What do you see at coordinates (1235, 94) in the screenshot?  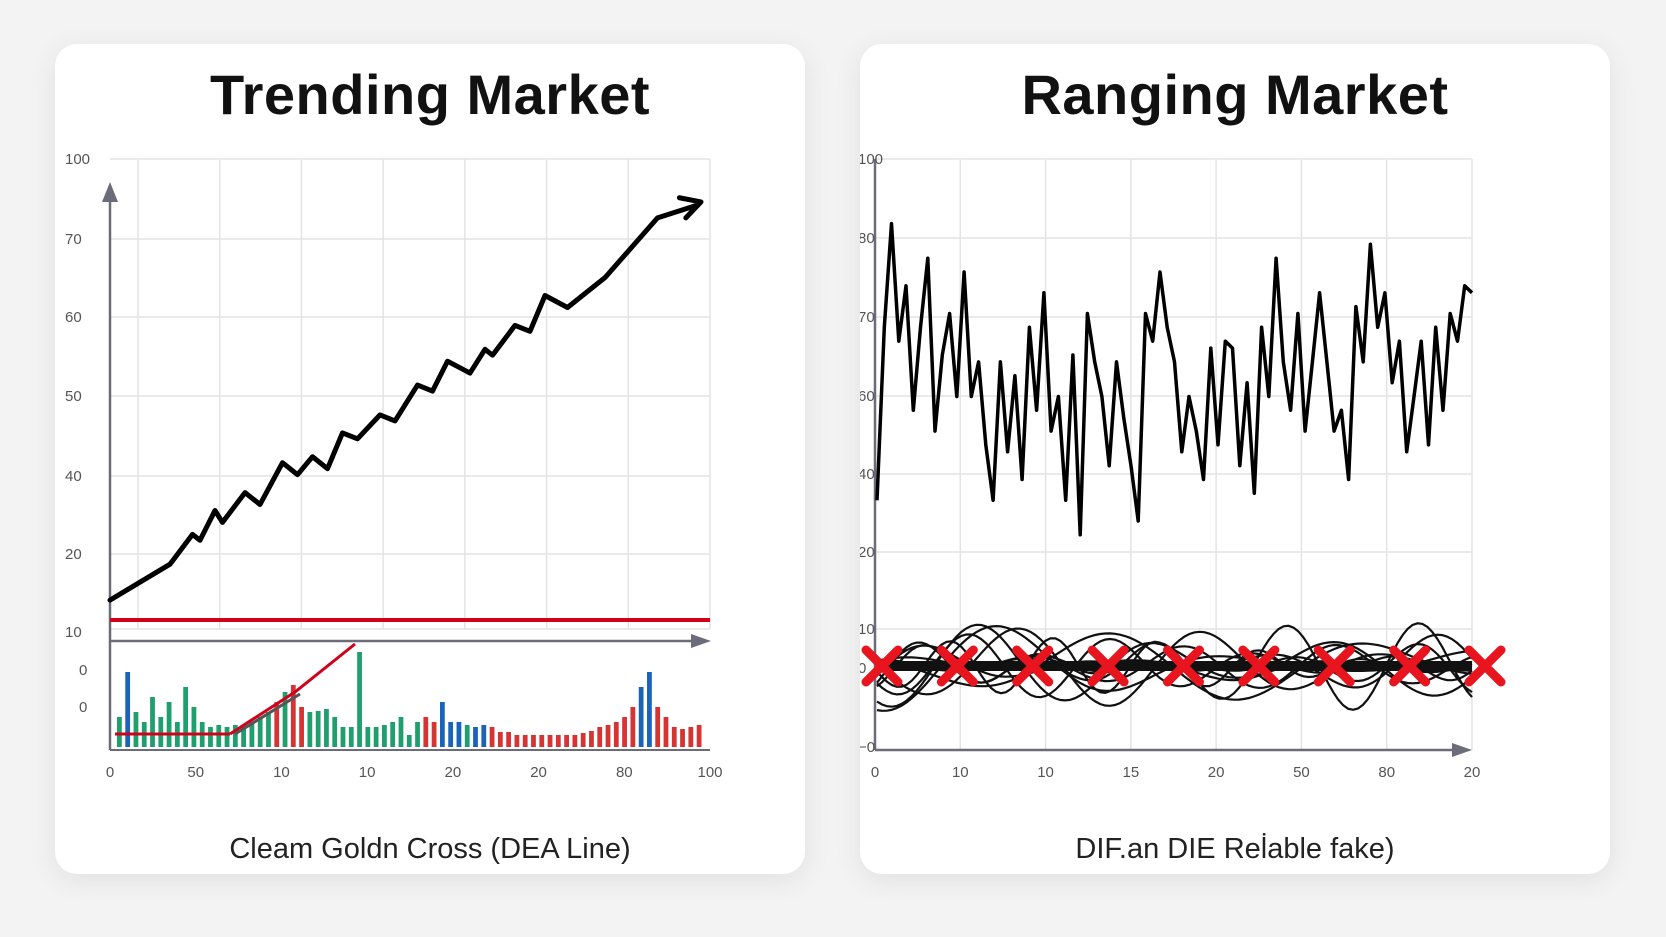 I see `ranging-chart-title: Ranging Market` at bounding box center [1235, 94].